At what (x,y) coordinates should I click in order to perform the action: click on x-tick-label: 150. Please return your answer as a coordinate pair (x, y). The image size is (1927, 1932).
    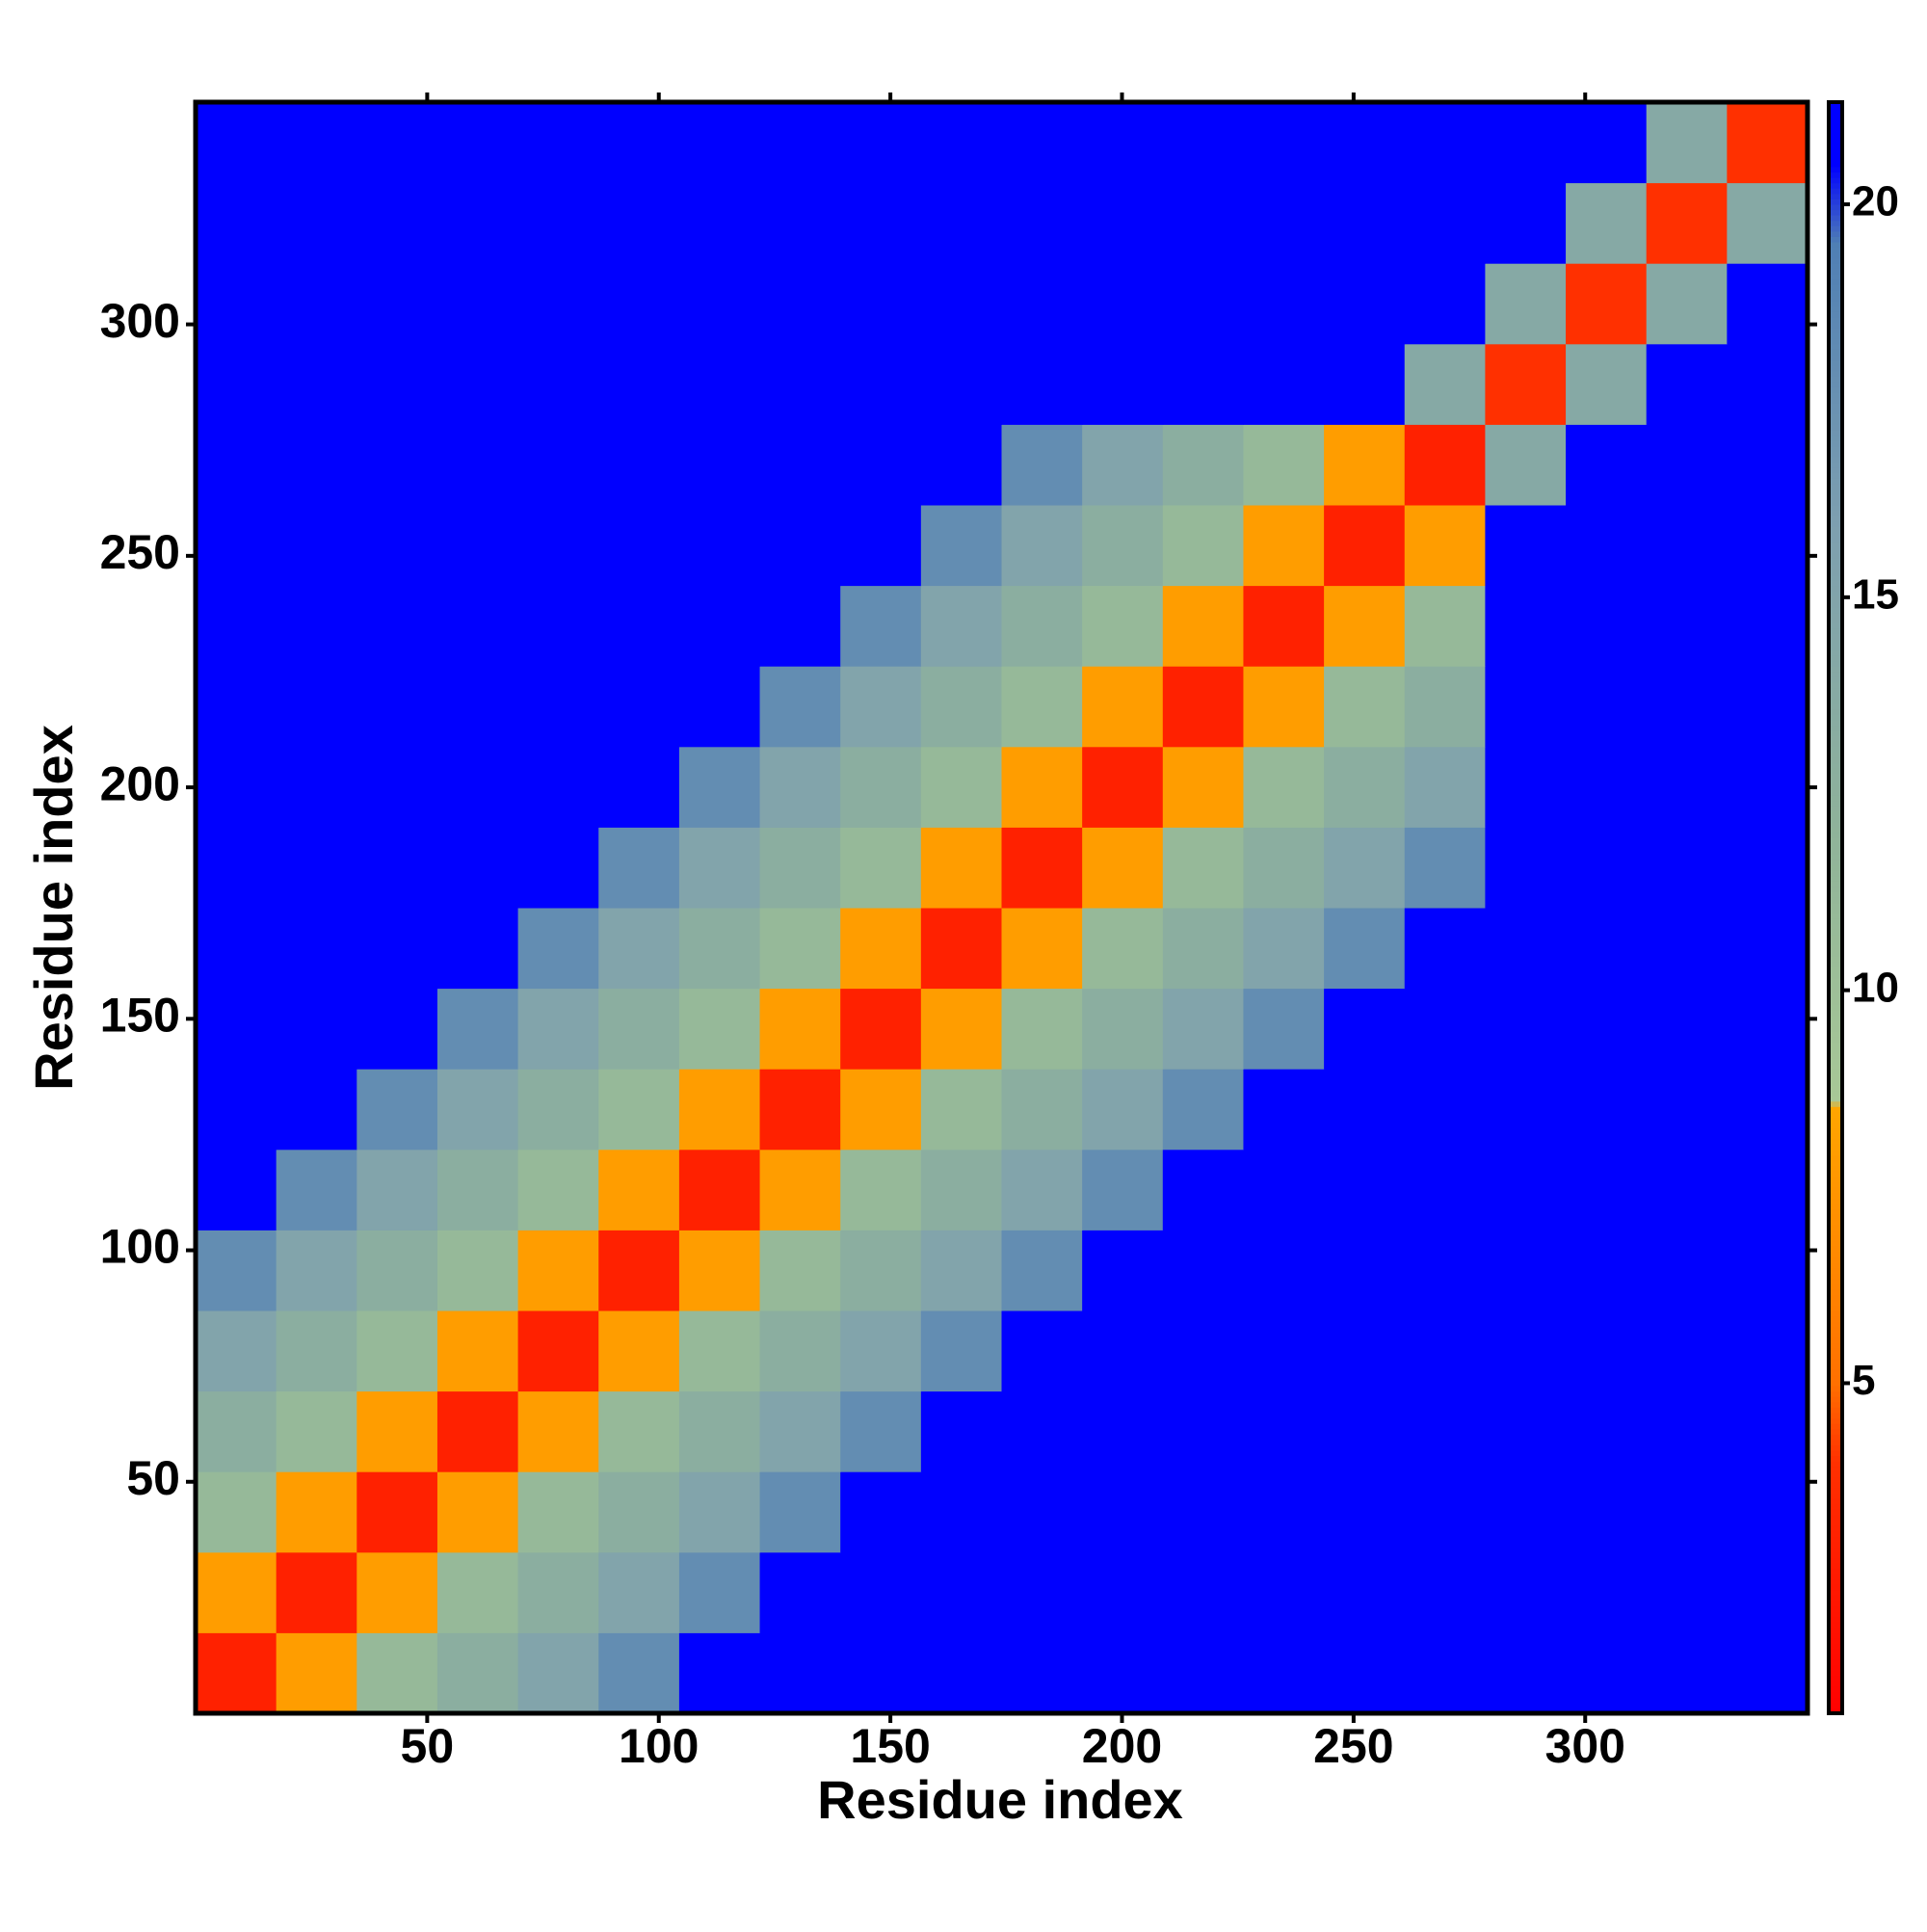
    Looking at the image, I should click on (890, 1746).